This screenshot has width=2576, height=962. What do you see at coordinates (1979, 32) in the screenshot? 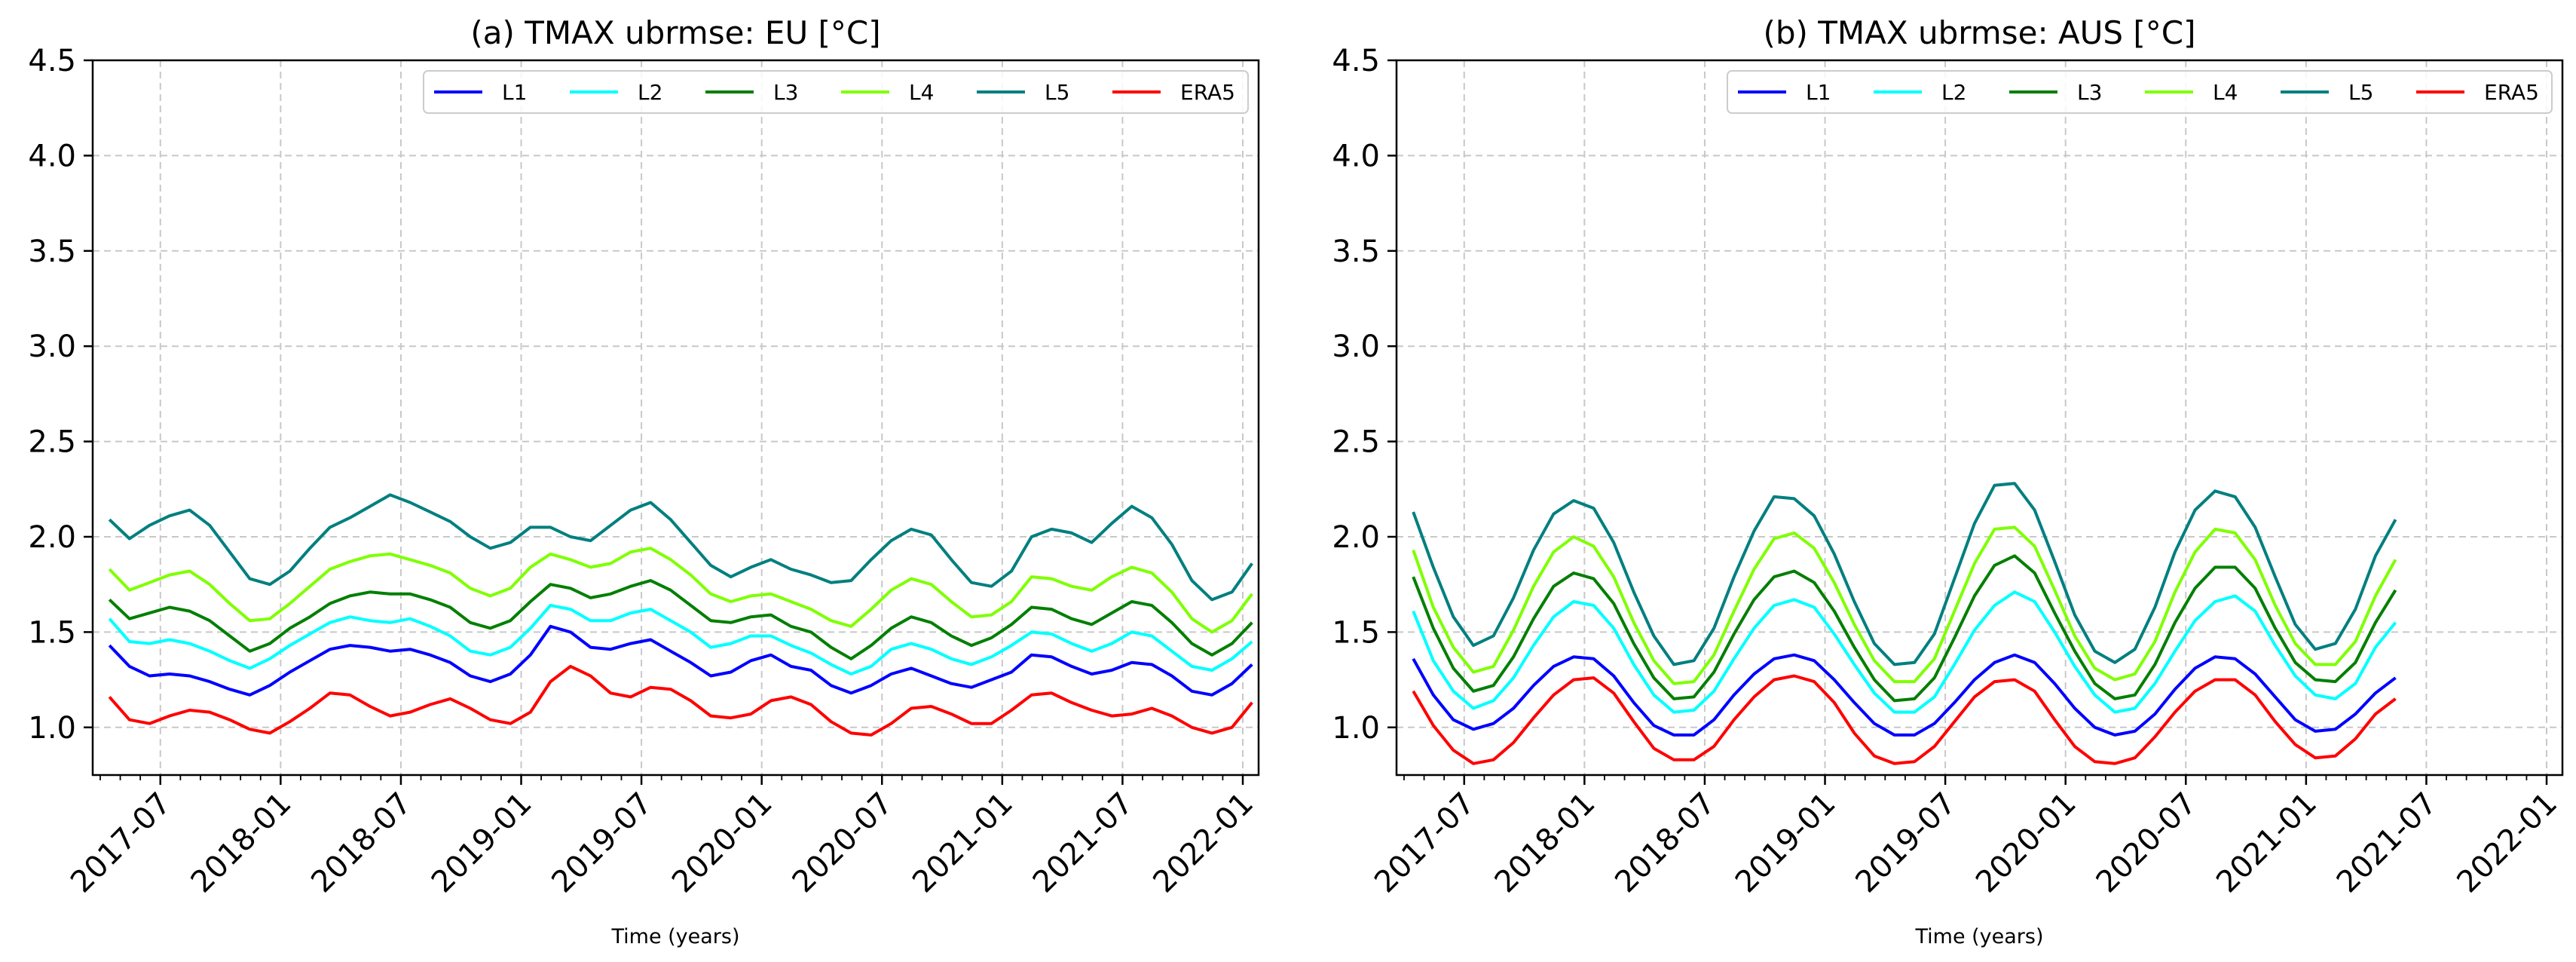
I see `chart-title: (b) TMAX ubrmse: AUS [°C]` at bounding box center [1979, 32].